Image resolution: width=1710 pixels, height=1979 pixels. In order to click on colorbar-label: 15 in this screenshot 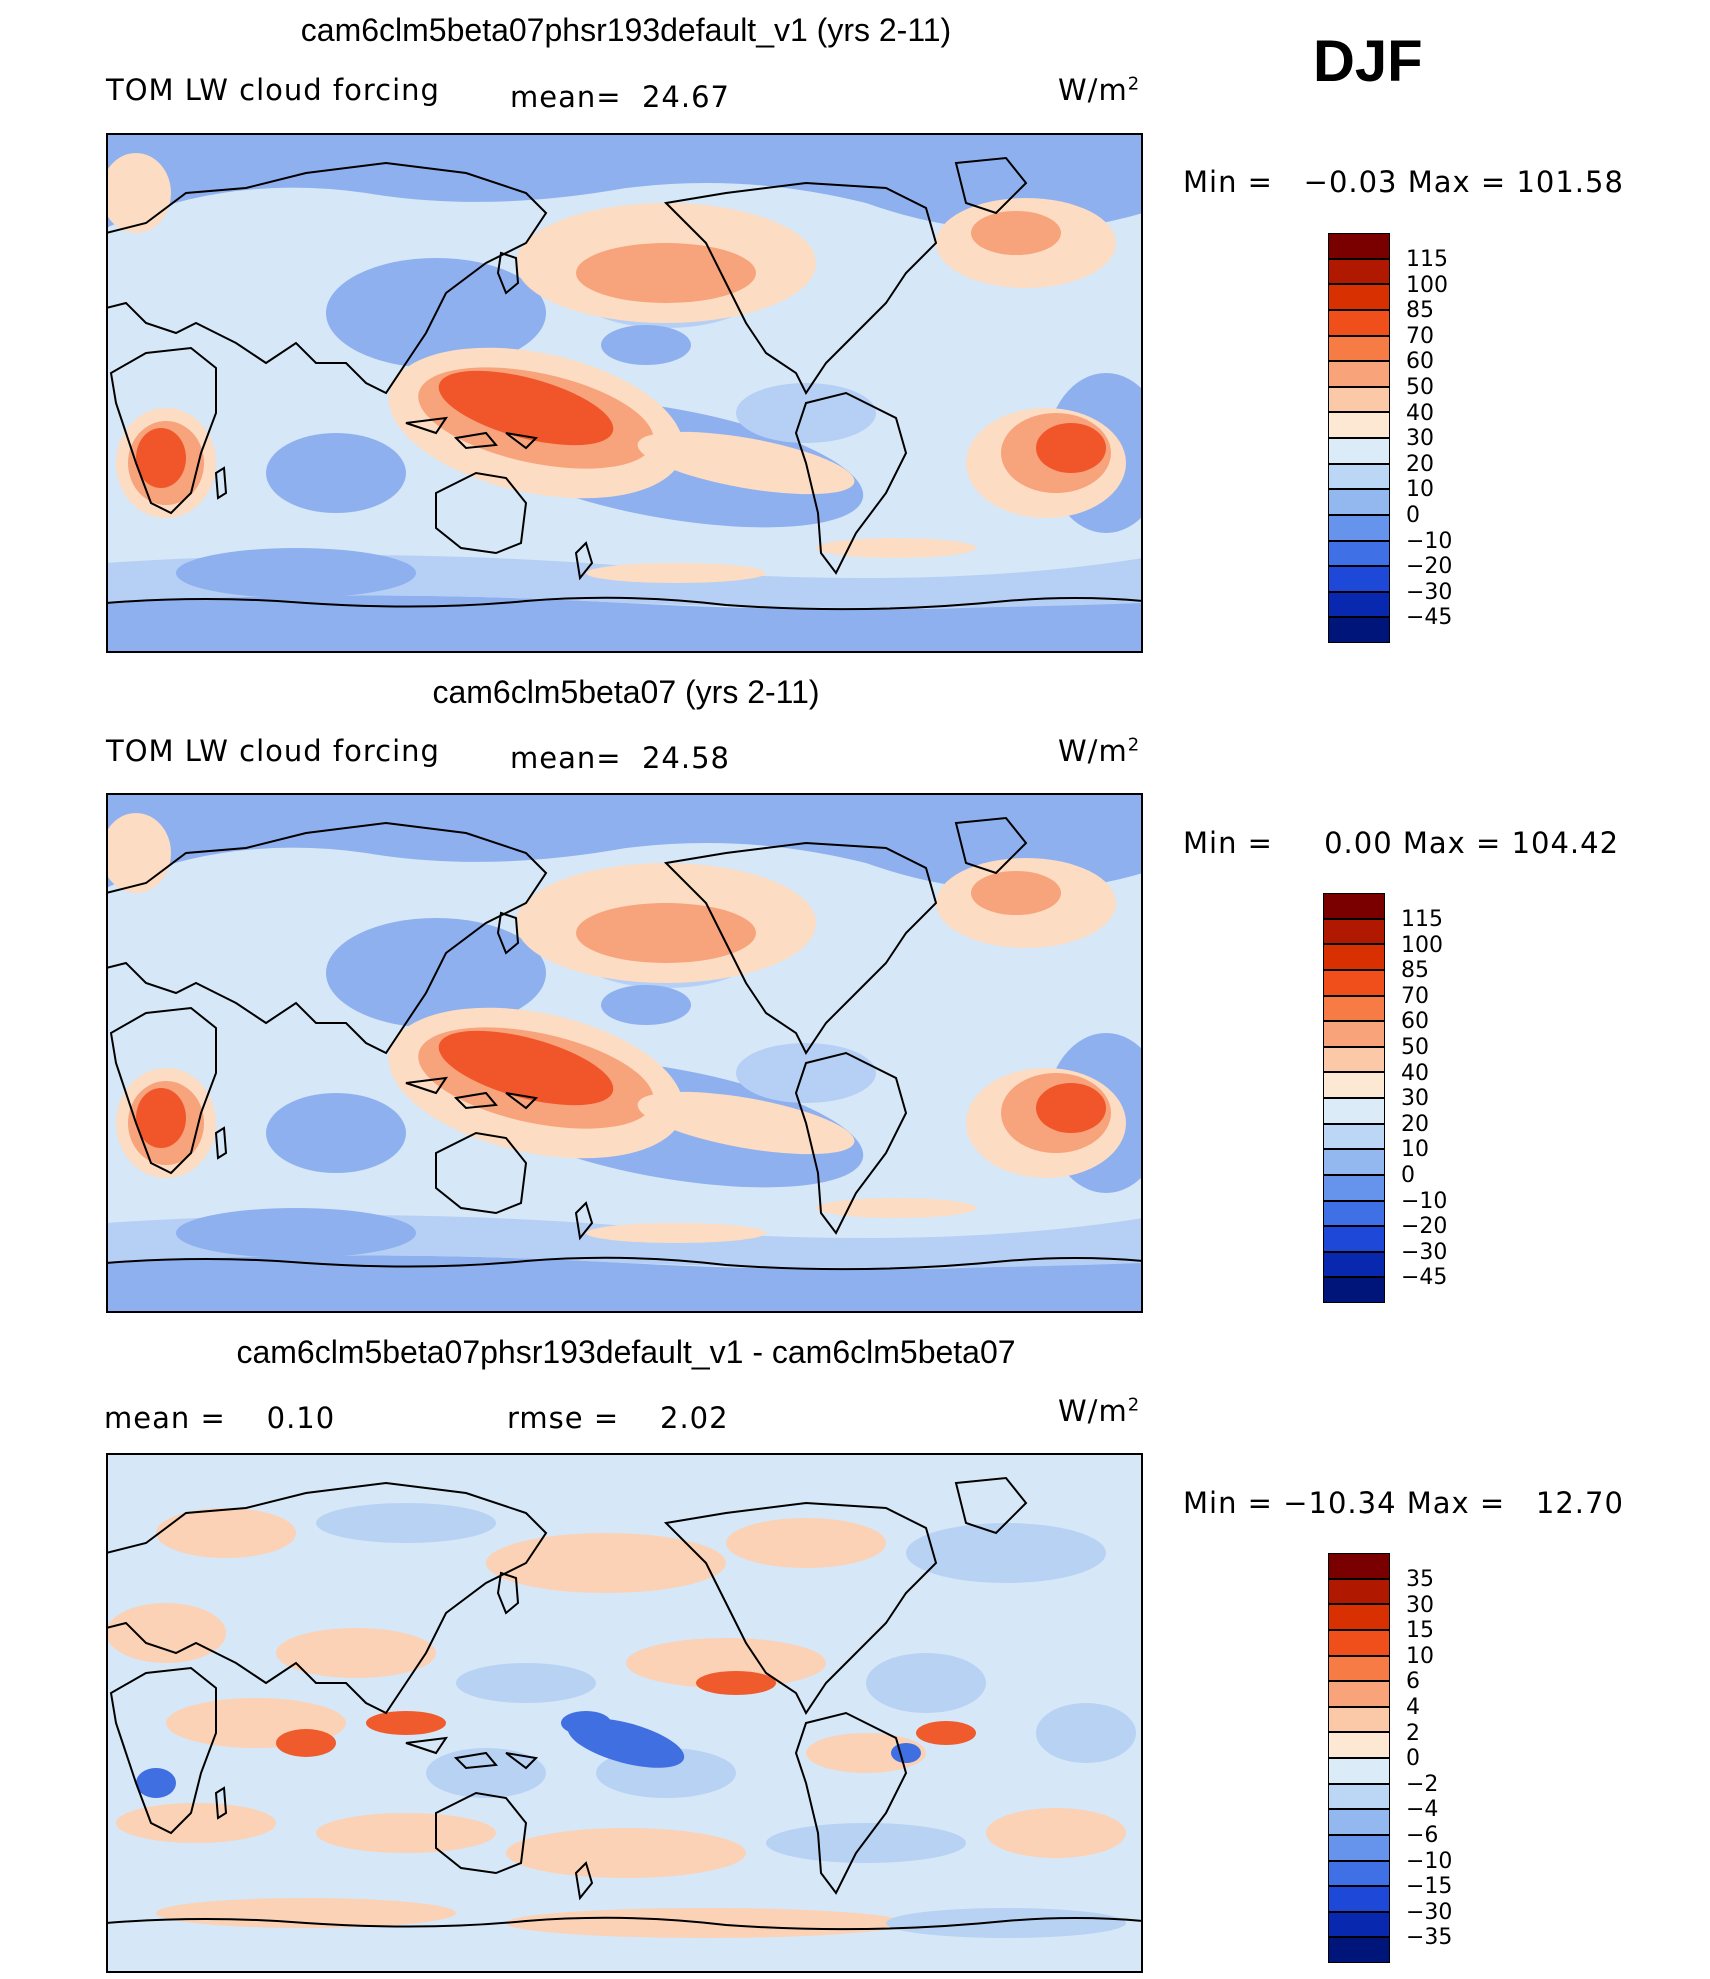, I will do `click(1420, 1631)`.